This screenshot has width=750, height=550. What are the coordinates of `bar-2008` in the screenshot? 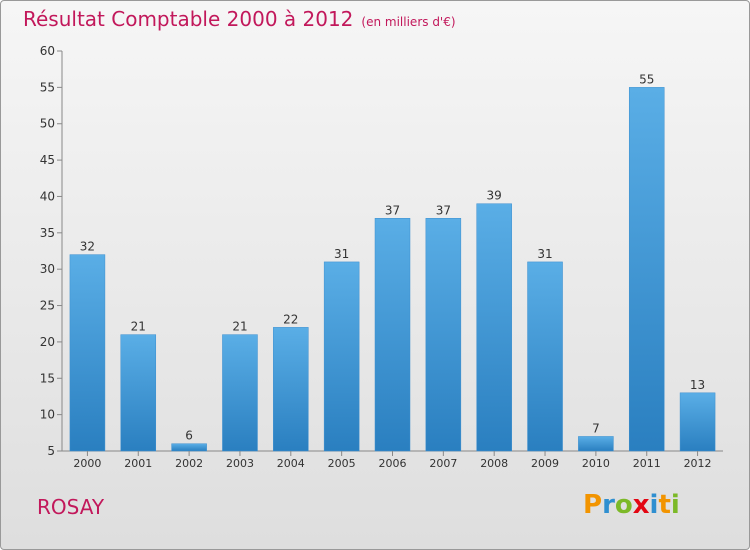 It's located at (494, 327).